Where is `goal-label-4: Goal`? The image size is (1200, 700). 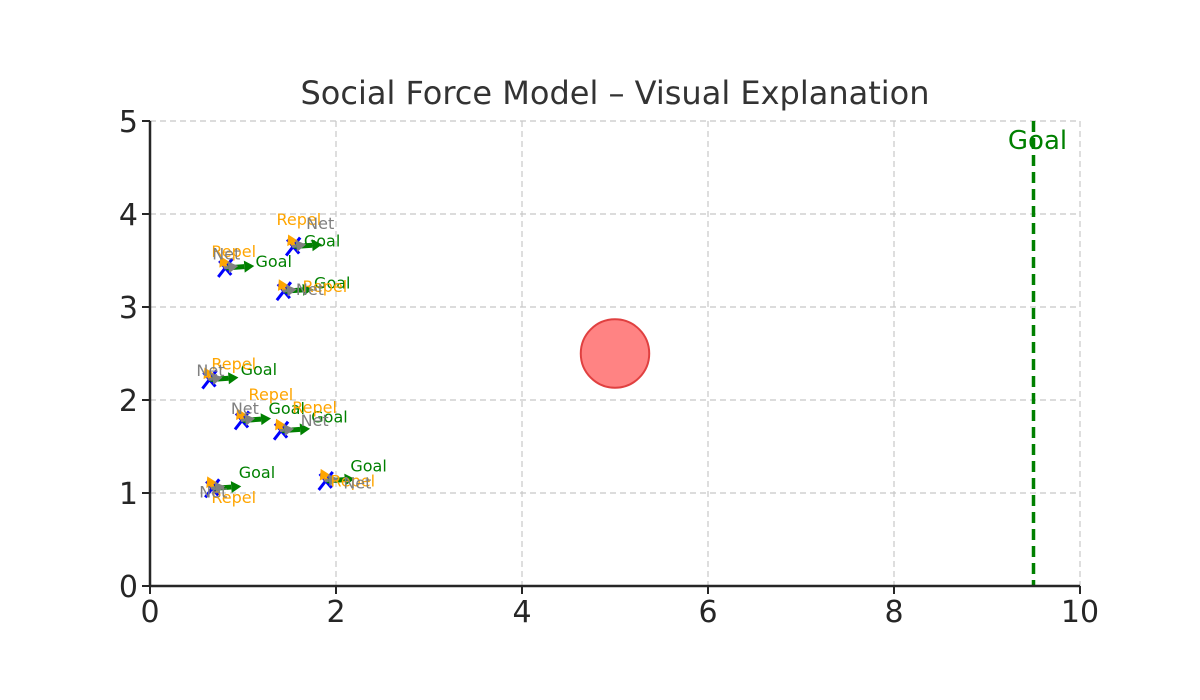
goal-label-4: Goal is located at coordinates (286, 408).